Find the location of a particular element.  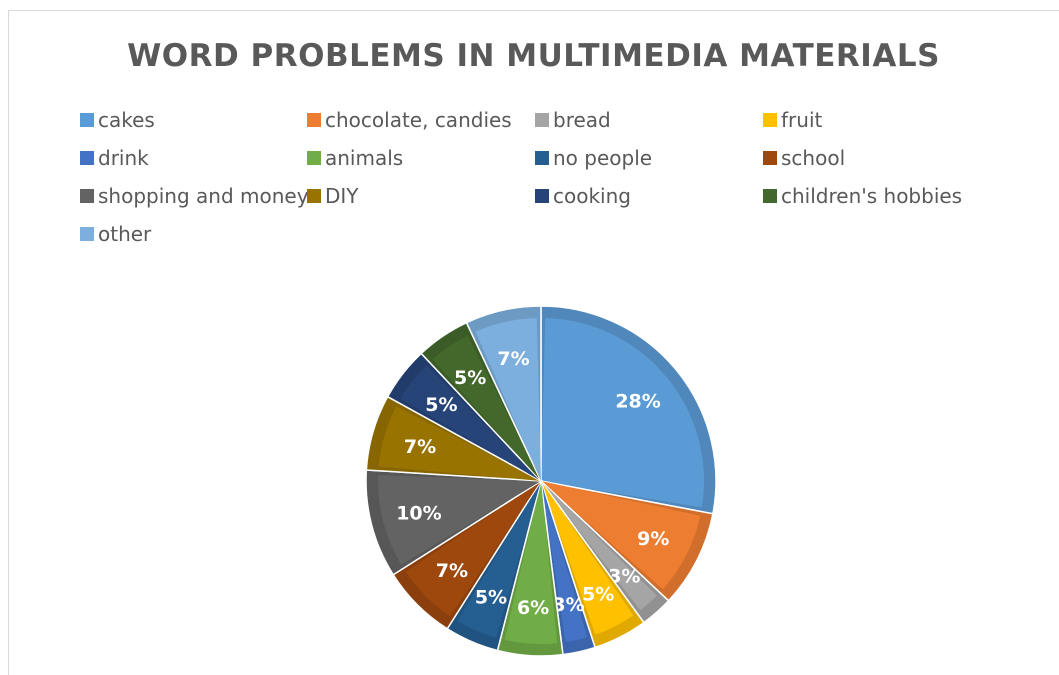

legend-label: cooking is located at coordinates (592, 196).